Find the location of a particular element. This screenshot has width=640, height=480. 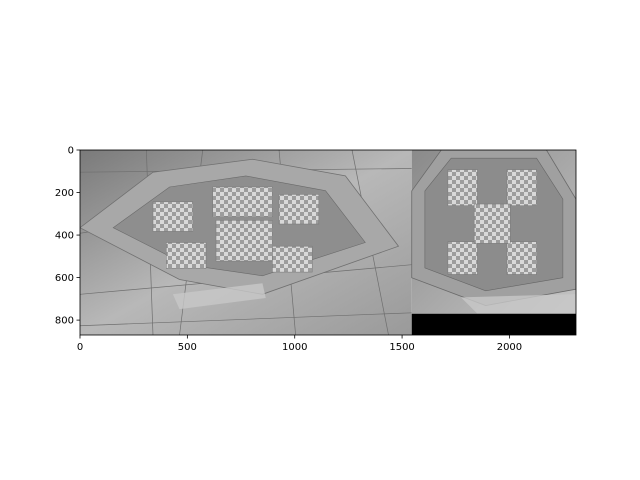

x-tick-label: 1500 is located at coordinates (401, 347).